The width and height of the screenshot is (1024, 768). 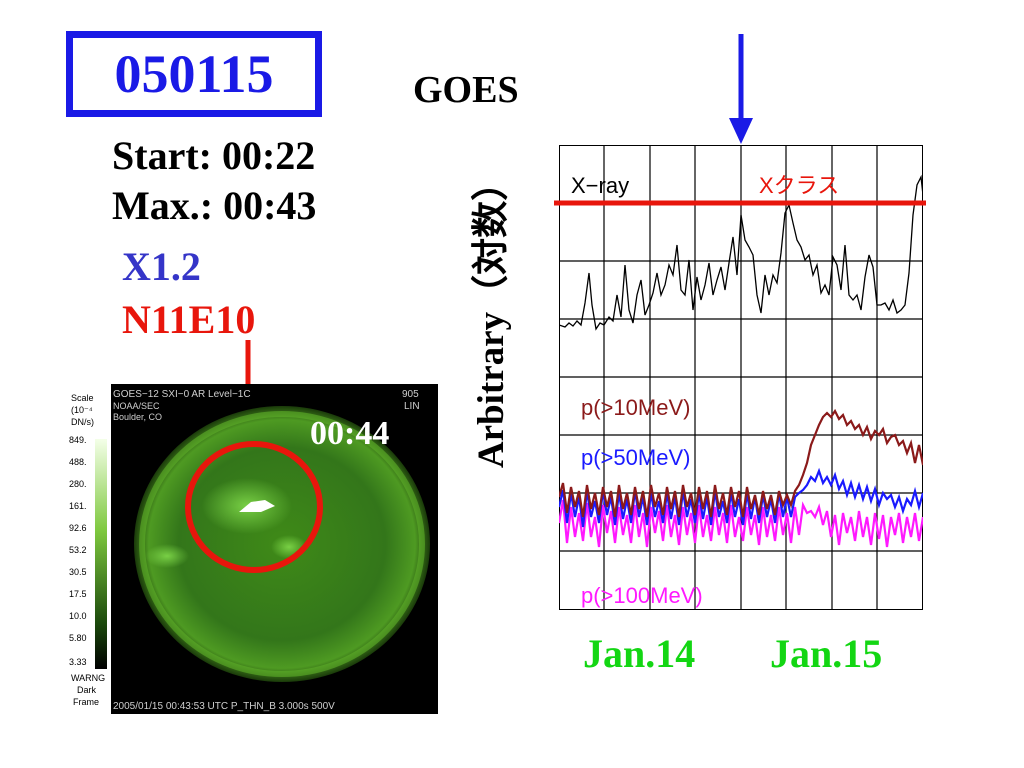 I want to click on xclass-label: Xクラス, so click(x=799, y=185).